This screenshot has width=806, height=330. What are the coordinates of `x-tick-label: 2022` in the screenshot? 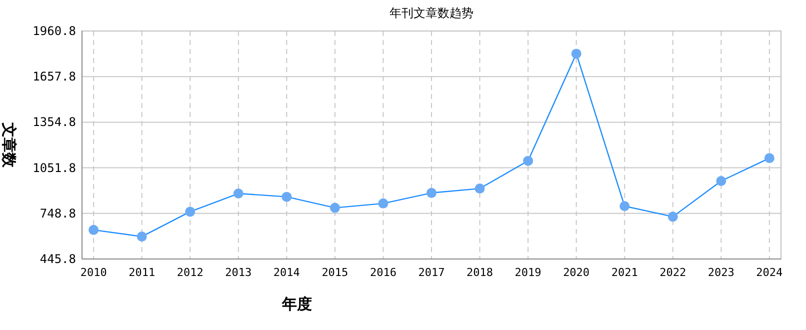 It's located at (673, 272).